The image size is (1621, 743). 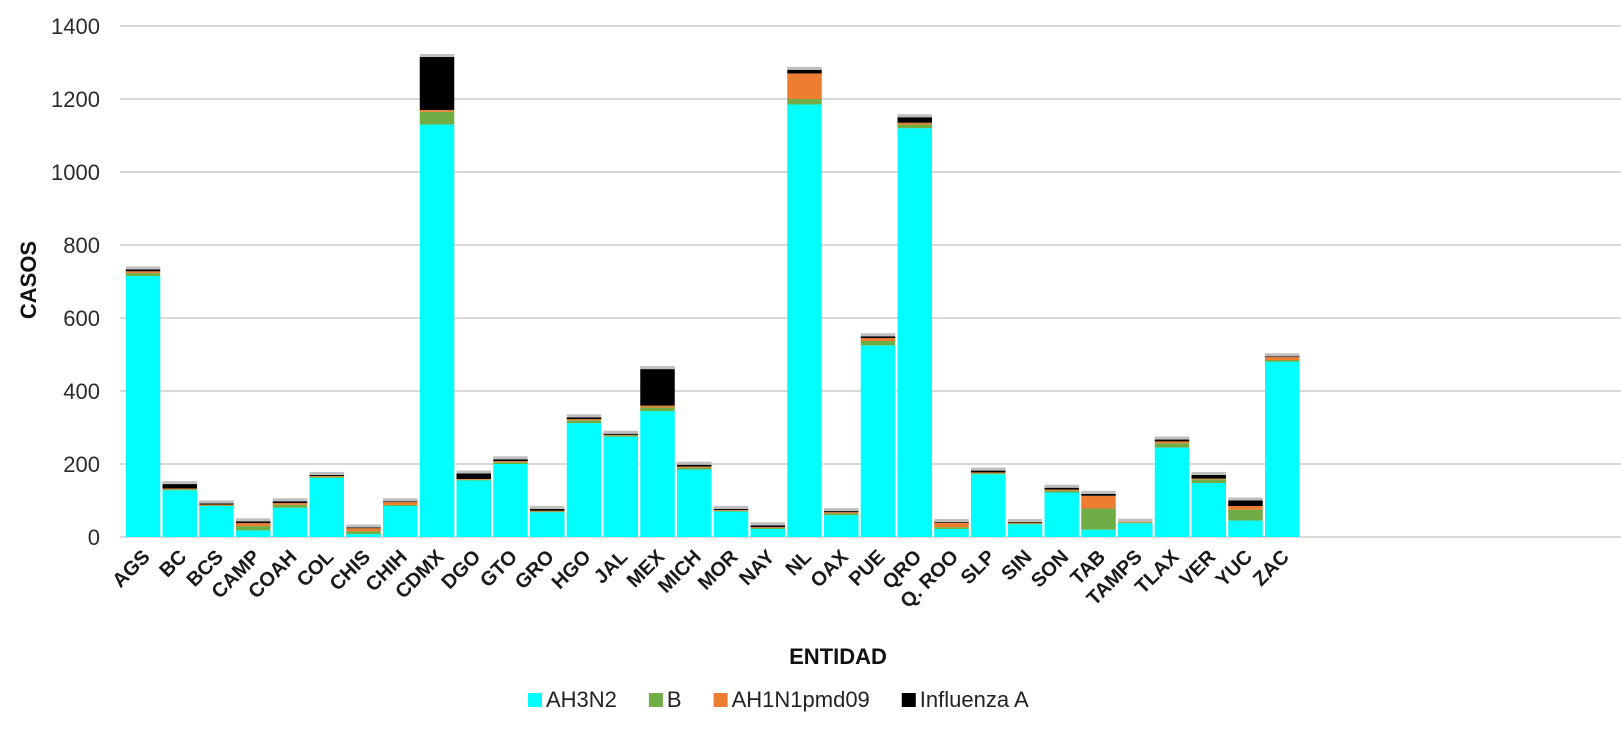 I want to click on x-tick-label: SON, so click(x=1050, y=569).